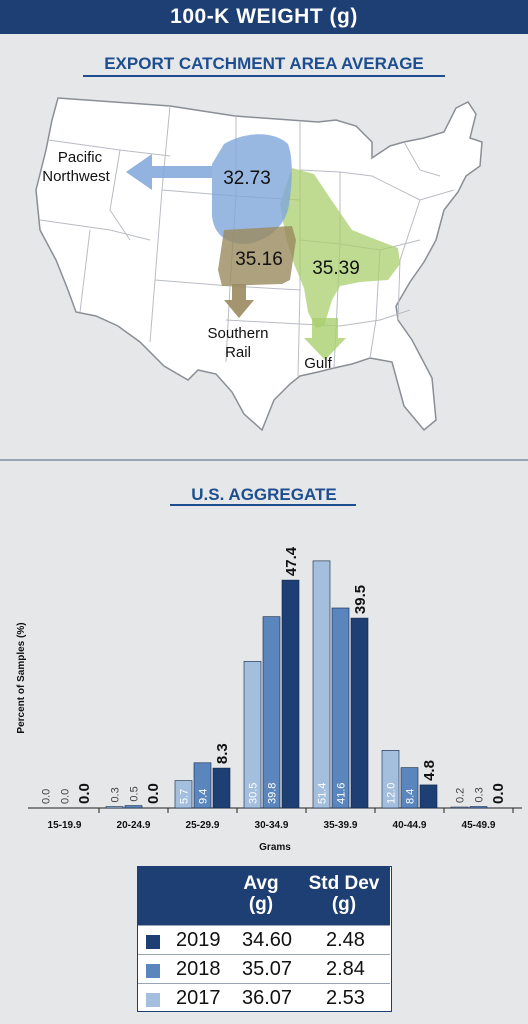 Image resolution: width=528 pixels, height=1024 pixels. What do you see at coordinates (460, 795) in the screenshot?
I see `data-label-2017-45-49.9: 0.2` at bounding box center [460, 795].